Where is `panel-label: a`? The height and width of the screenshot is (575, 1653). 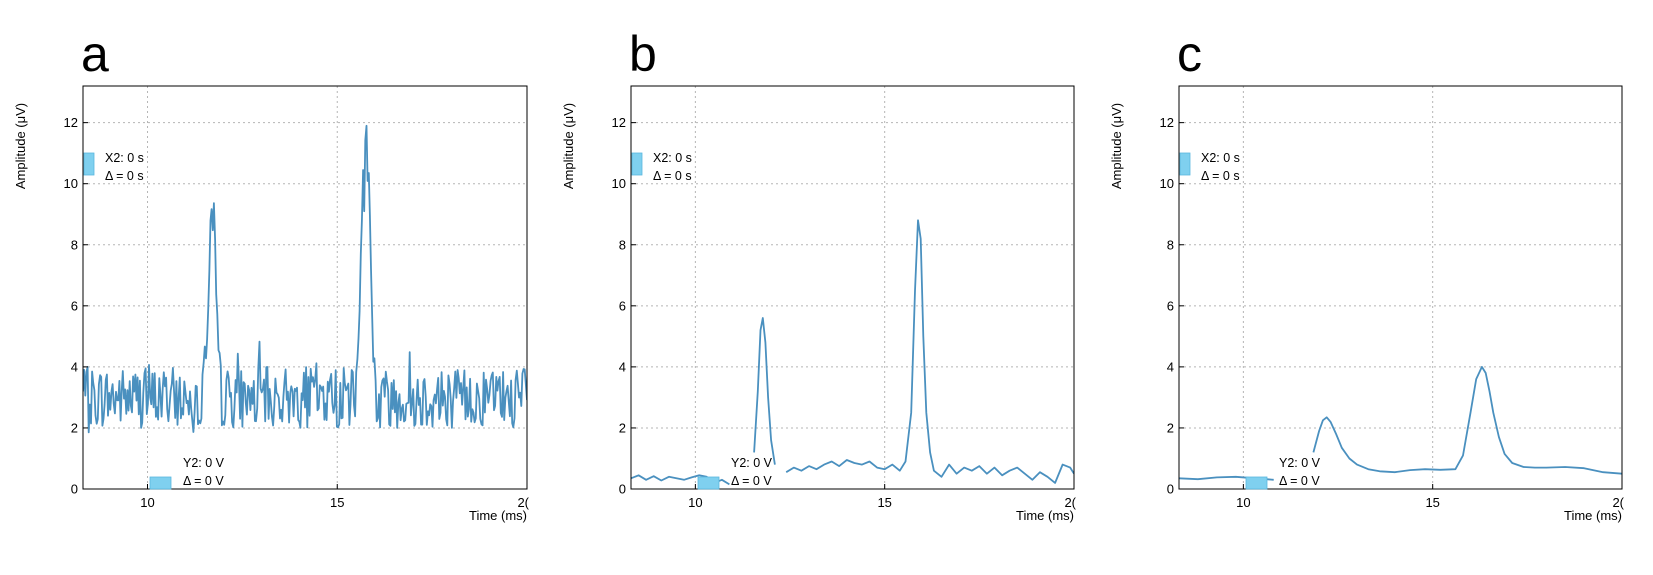 panel-label: a is located at coordinates (95, 54).